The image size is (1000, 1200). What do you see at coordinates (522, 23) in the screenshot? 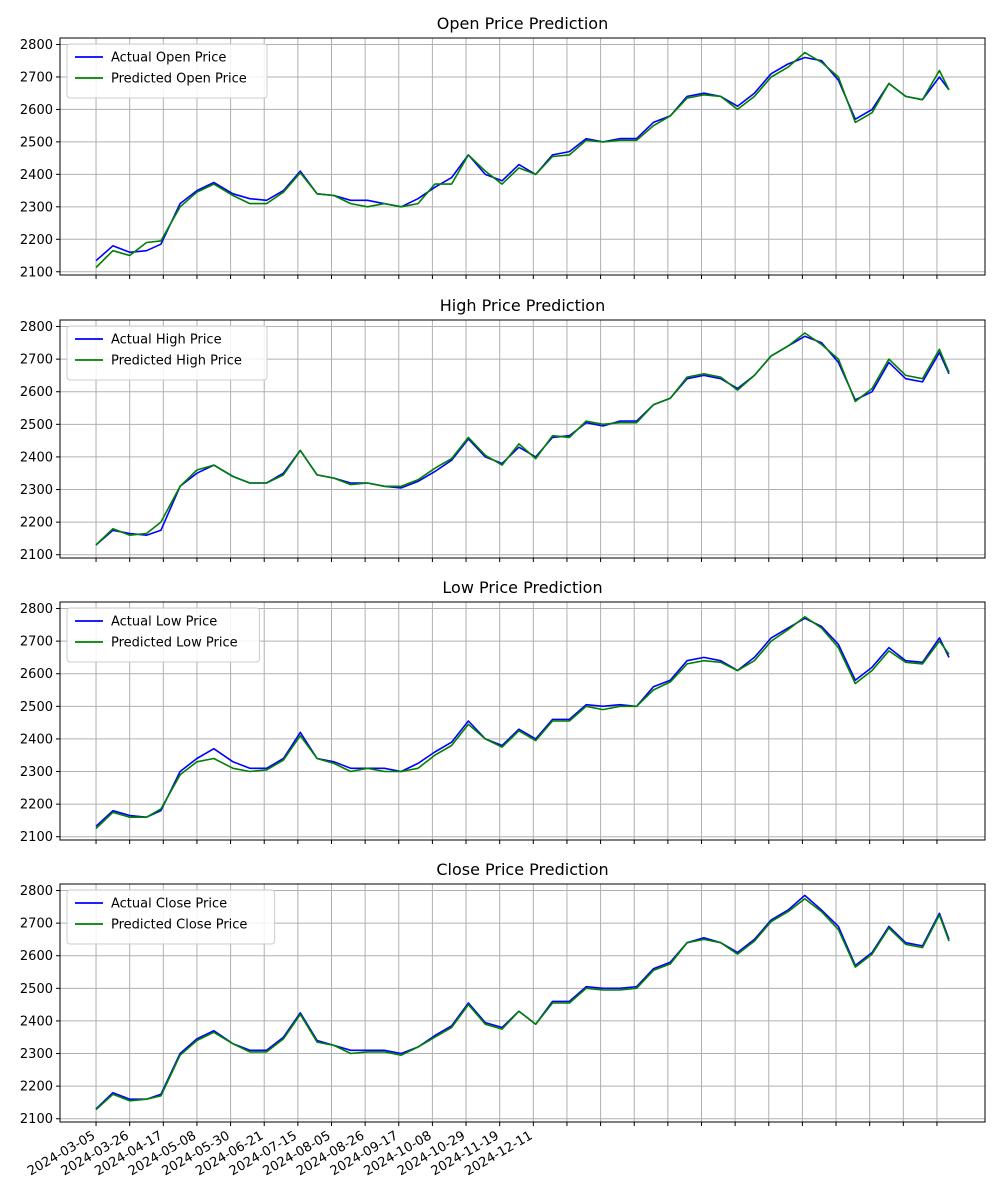
I see `chart-title: Open Price Prediction` at bounding box center [522, 23].